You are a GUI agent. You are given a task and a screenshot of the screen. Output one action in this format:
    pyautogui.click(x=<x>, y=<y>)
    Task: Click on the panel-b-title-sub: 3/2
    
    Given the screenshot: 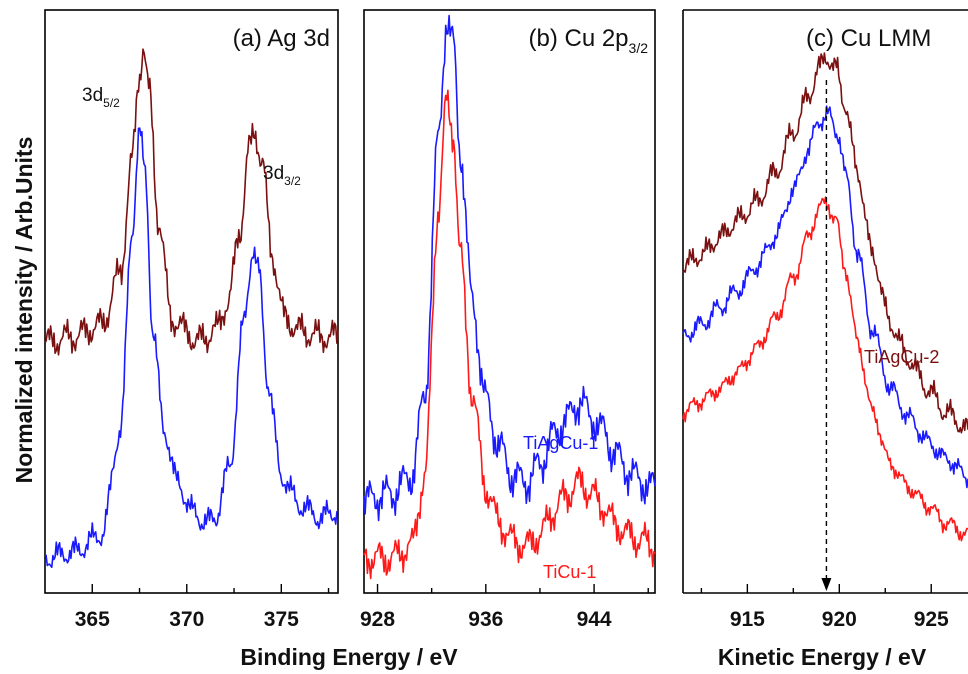 What is the action you would take?
    pyautogui.click(x=639, y=48)
    